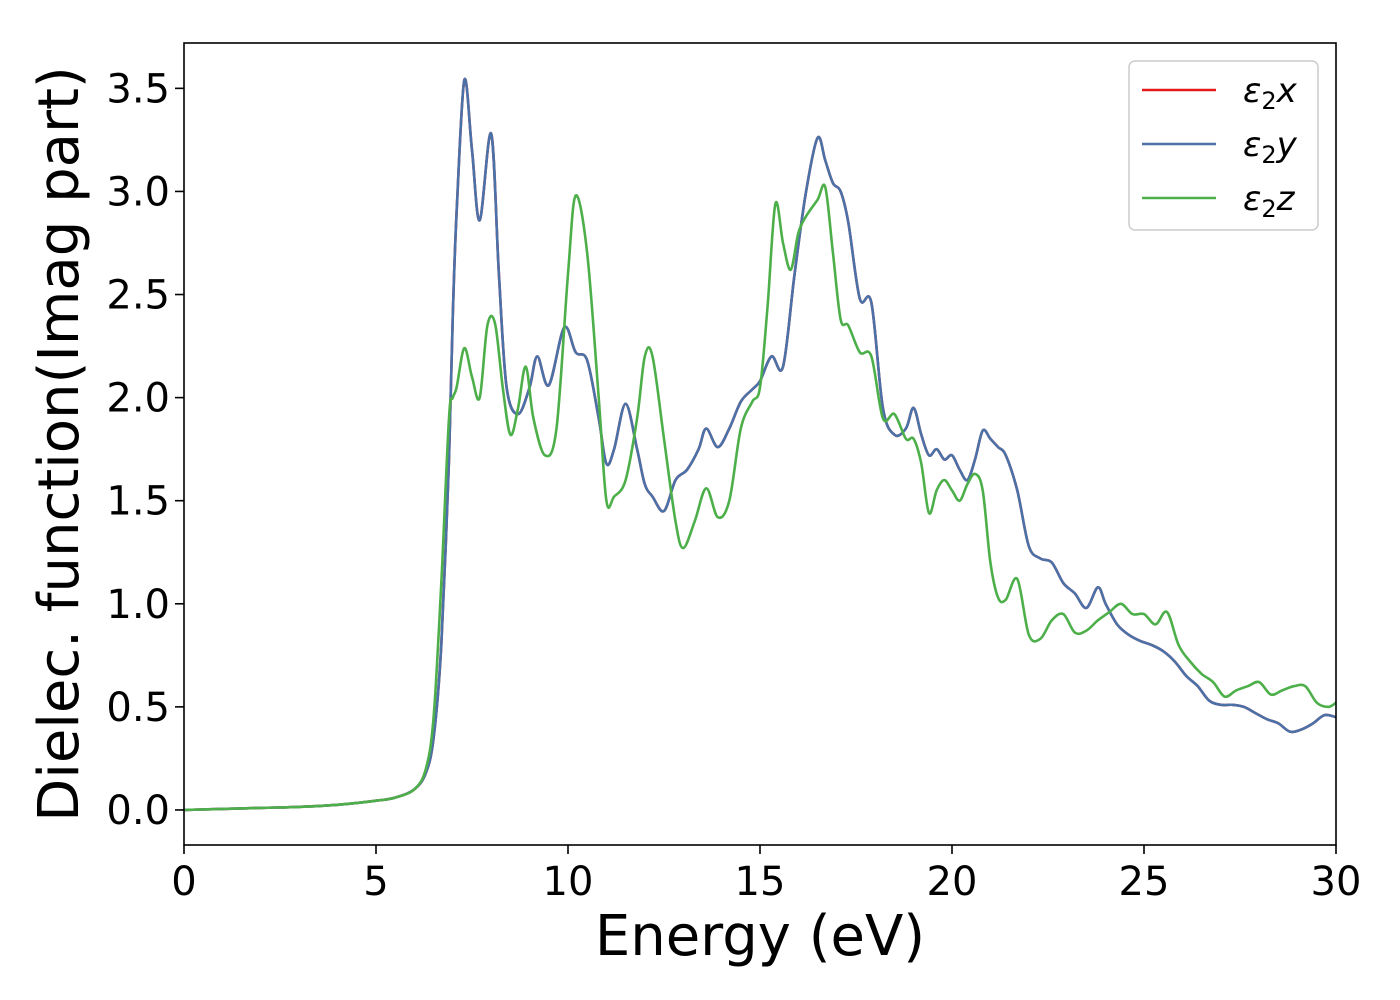 The height and width of the screenshot is (1000, 1400). What do you see at coordinates (568, 882) in the screenshot?
I see `x-tick-label: 10` at bounding box center [568, 882].